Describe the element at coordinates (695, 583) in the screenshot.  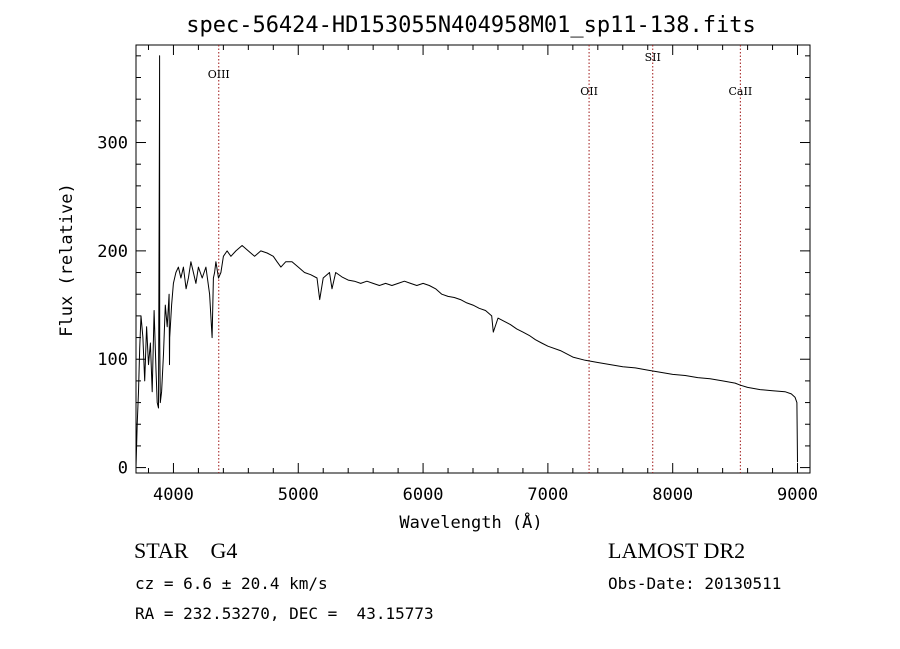
I see `obs-date-label: Obs-Date: 20130511` at that location.